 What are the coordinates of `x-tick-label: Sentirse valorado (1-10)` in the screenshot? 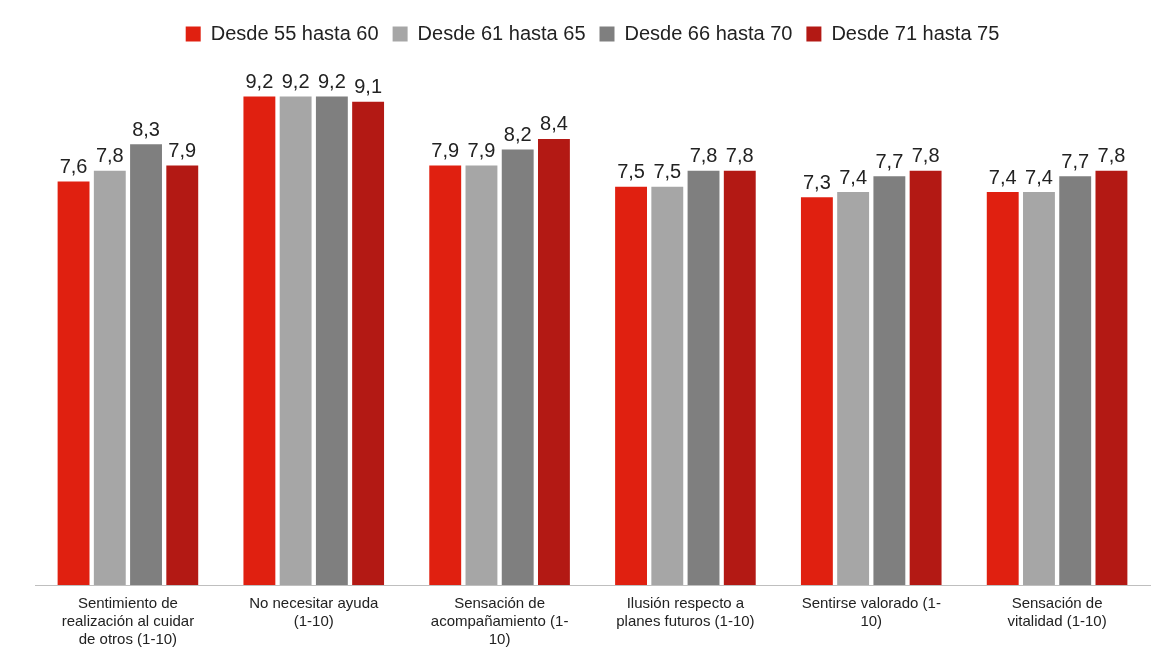 It's located at (871, 612).